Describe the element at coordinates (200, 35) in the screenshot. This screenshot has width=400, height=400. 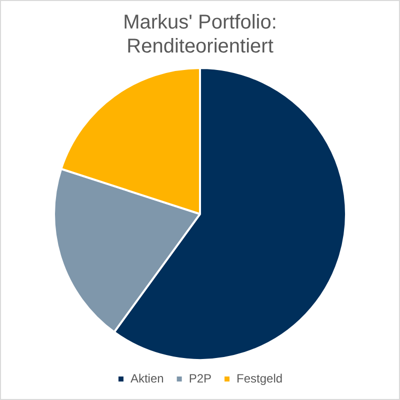
I see `chart-title: Markus' Portfolio: Renditeorientiert` at that location.